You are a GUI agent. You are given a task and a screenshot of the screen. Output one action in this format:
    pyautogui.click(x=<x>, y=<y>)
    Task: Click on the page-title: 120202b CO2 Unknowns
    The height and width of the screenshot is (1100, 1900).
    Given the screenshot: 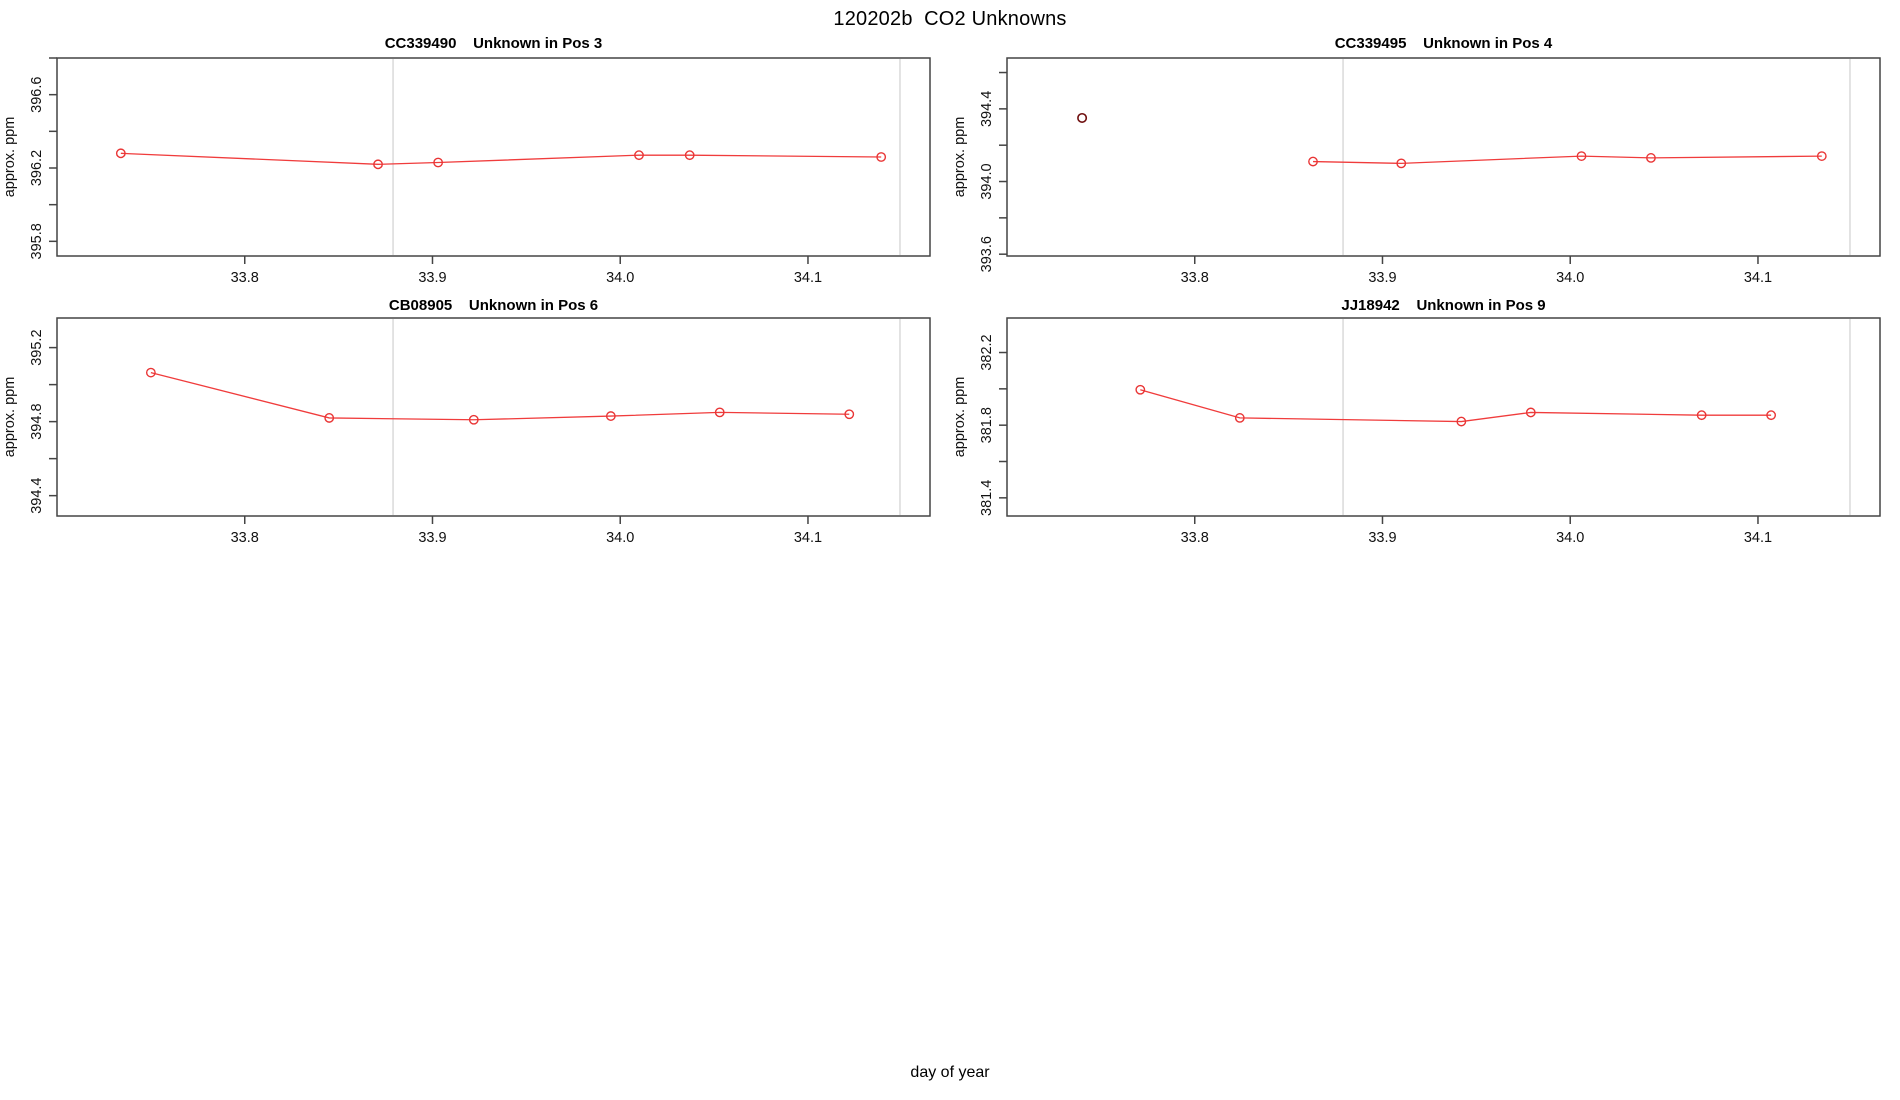 What is the action you would take?
    pyautogui.click(x=950, y=19)
    